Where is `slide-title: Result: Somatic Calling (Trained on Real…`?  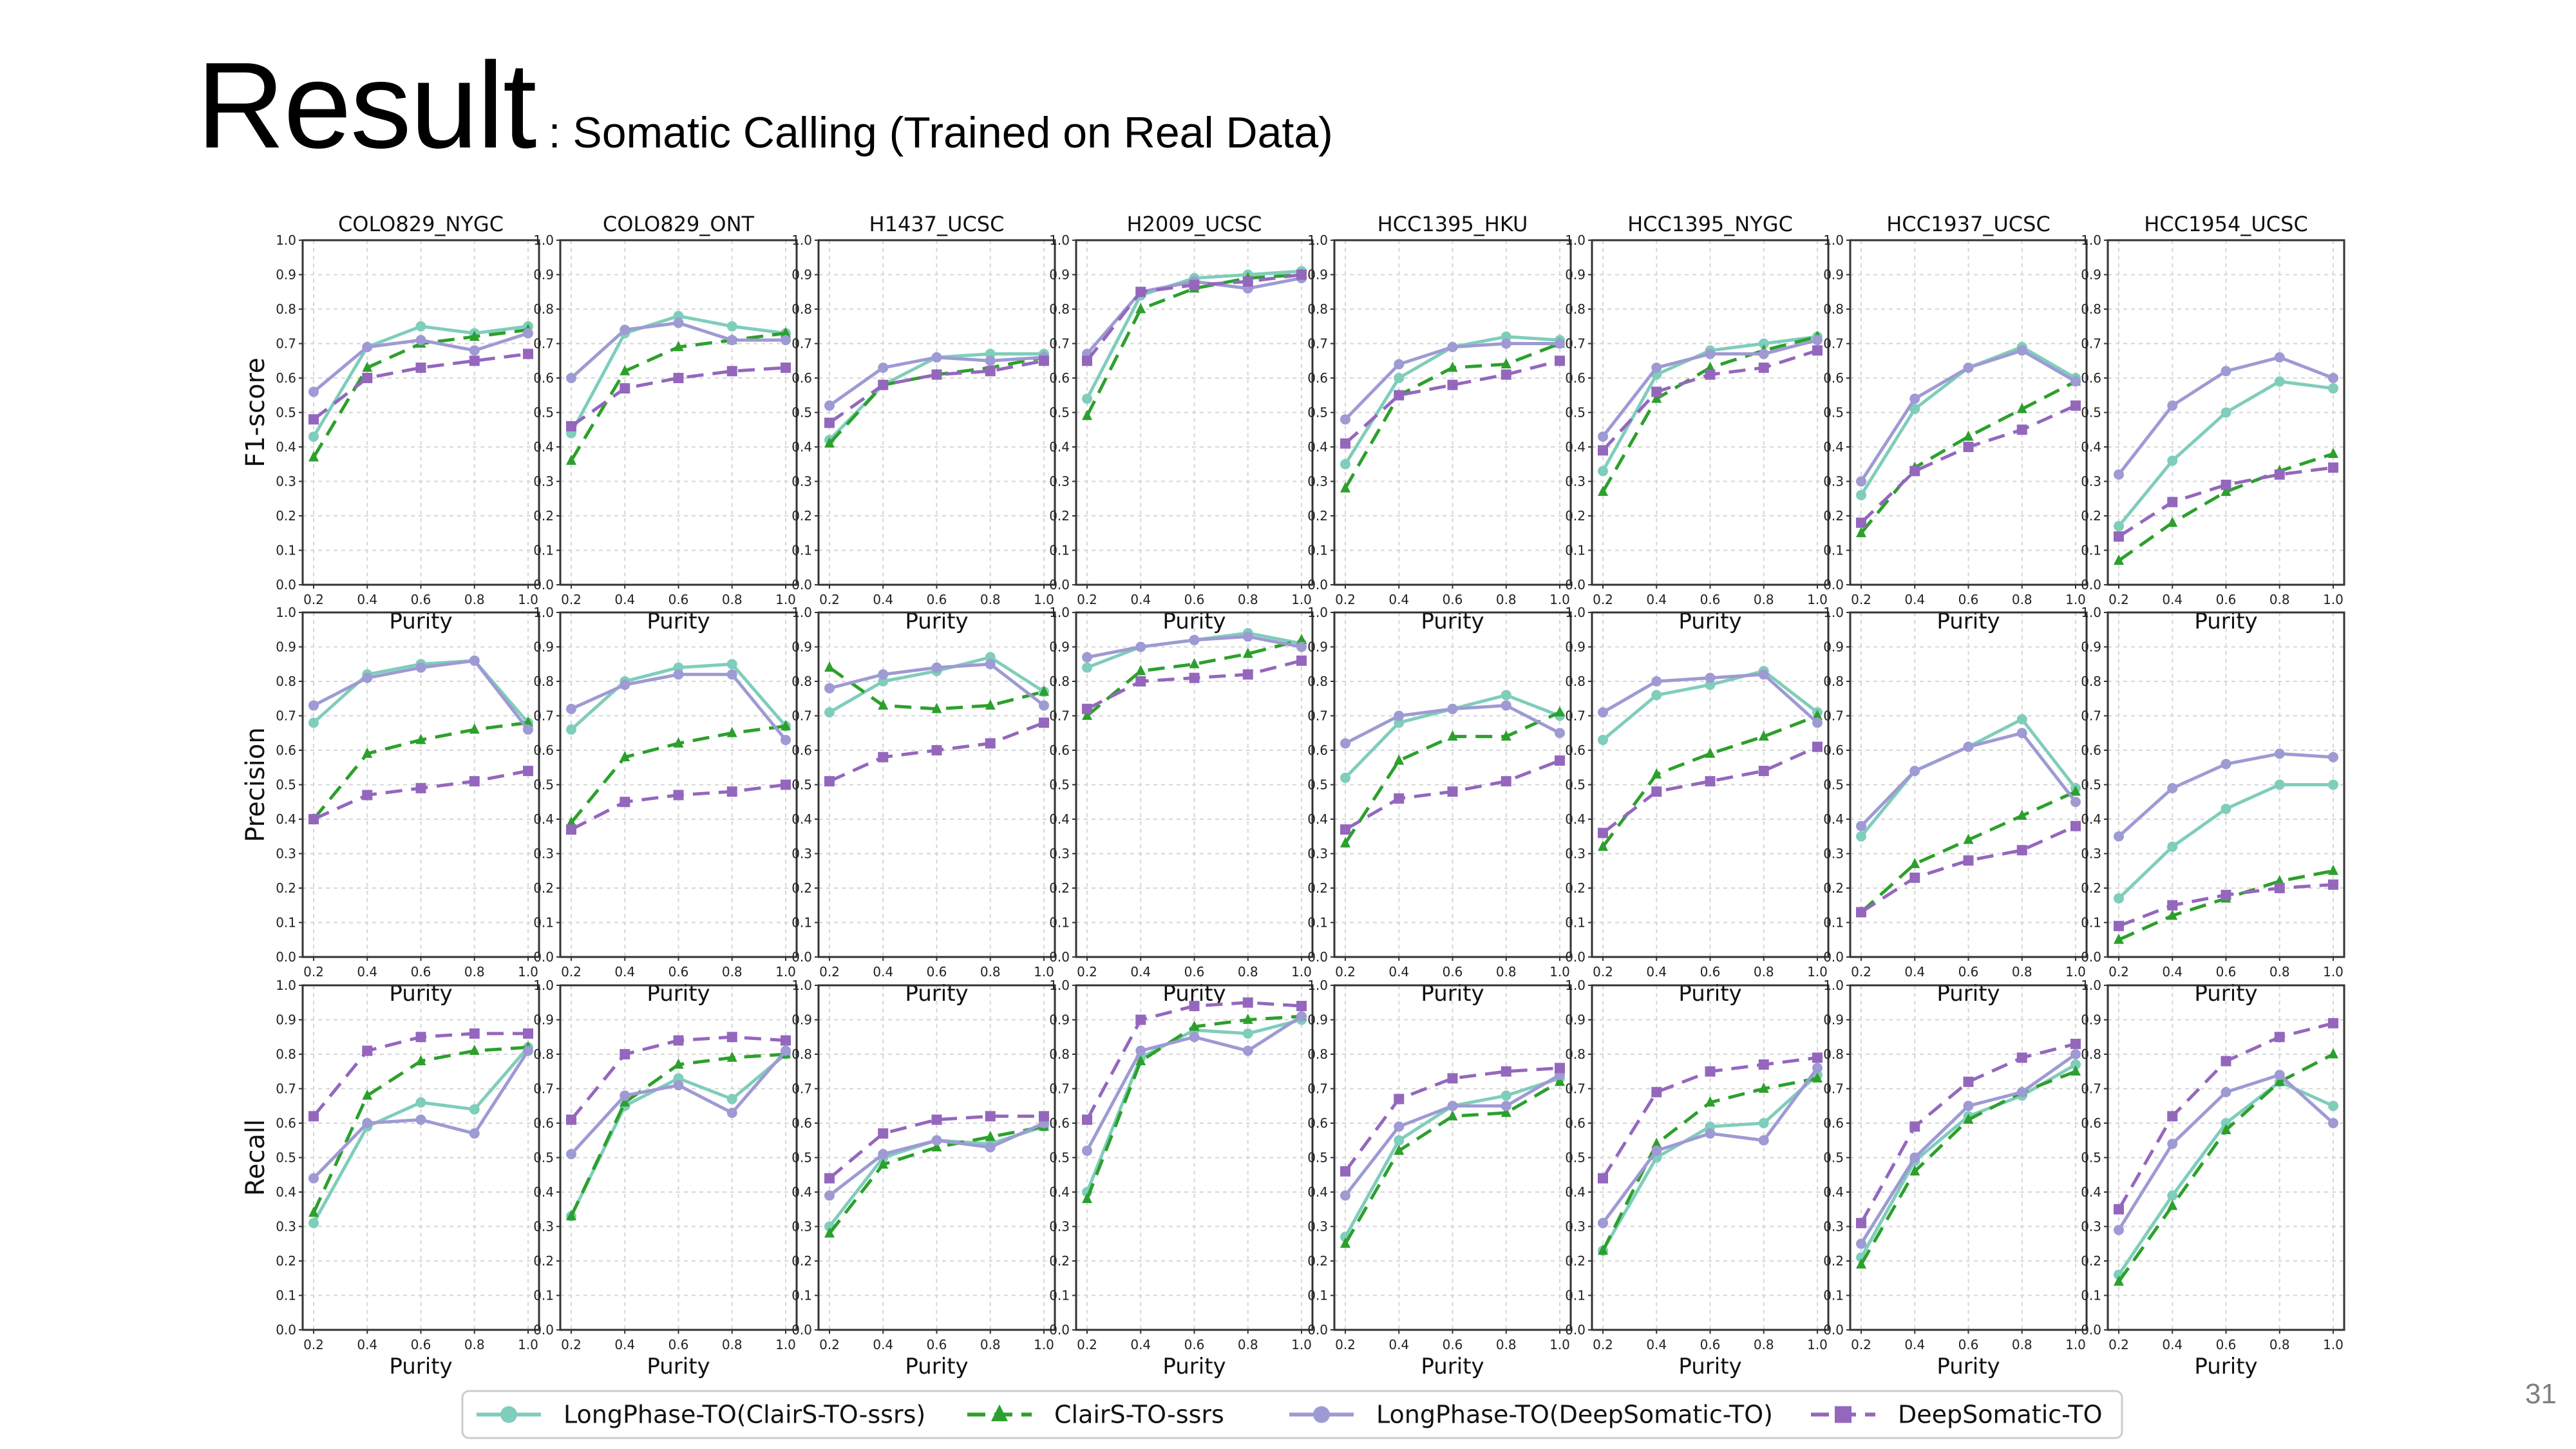 slide-title: Result: Somatic Calling (Trained on Real… is located at coordinates (764, 105).